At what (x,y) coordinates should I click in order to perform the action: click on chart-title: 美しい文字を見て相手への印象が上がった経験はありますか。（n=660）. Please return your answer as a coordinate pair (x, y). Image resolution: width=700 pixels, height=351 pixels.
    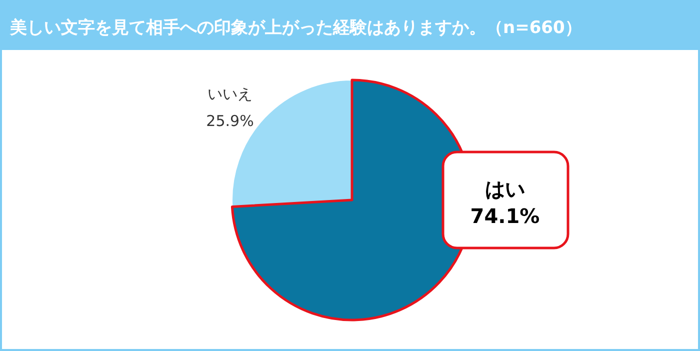
    Looking at the image, I should click on (295, 28).